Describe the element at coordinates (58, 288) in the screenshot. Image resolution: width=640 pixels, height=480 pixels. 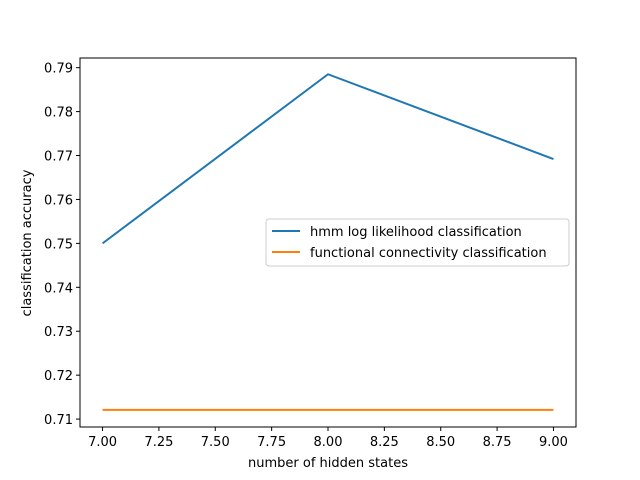
I see `y-tick-label: 0.74` at that location.